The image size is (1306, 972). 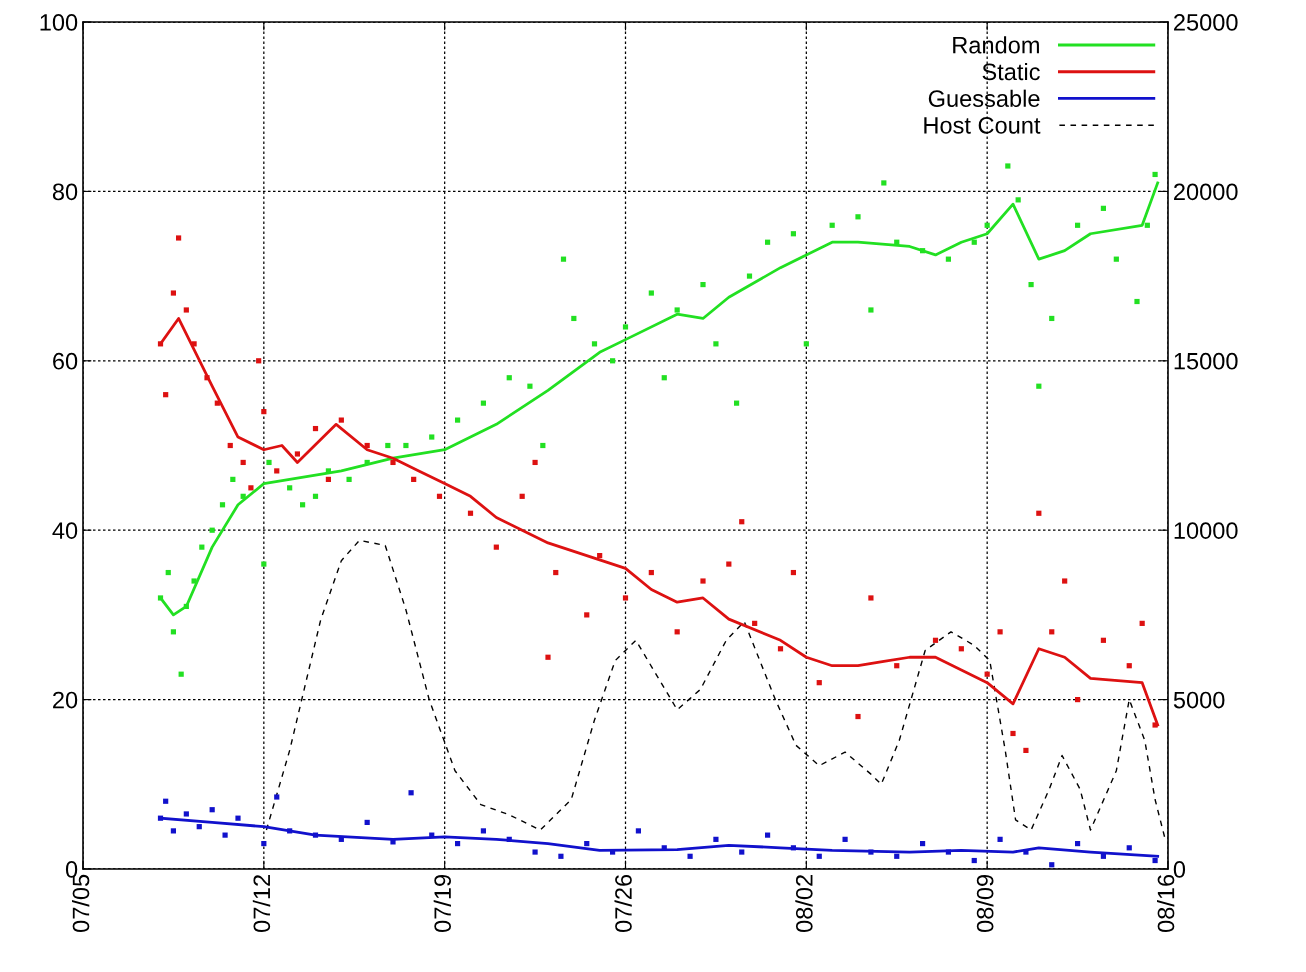 What do you see at coordinates (65, 361) in the screenshot?
I see `y-tick-label: 60` at bounding box center [65, 361].